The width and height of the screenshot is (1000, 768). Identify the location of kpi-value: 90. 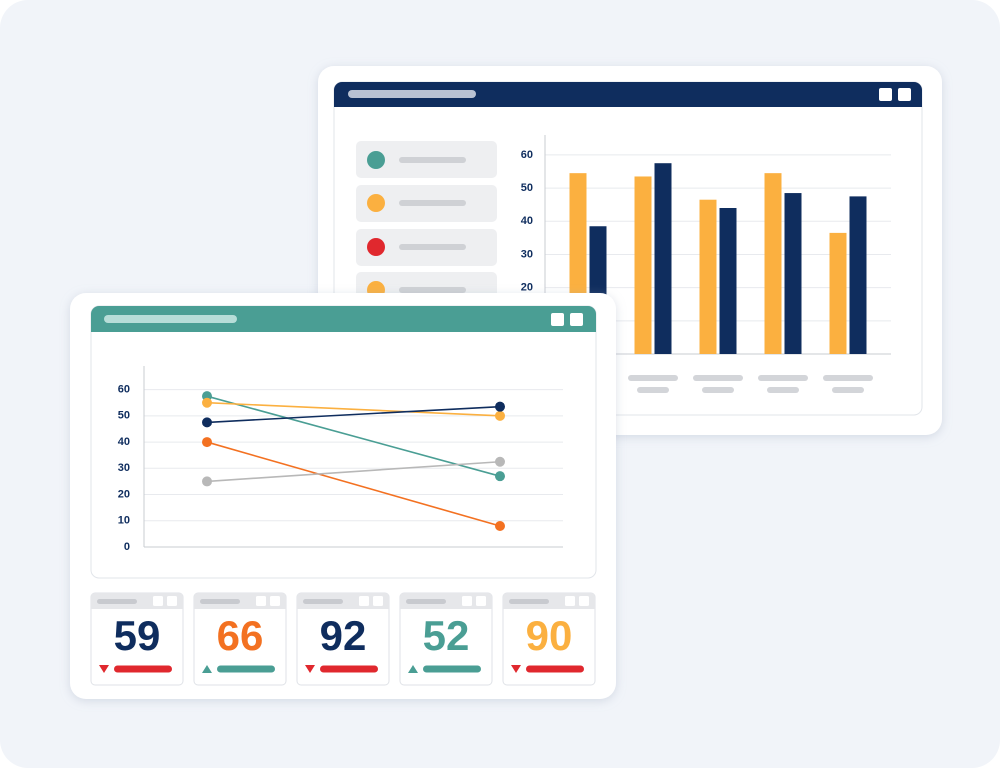
(549, 635).